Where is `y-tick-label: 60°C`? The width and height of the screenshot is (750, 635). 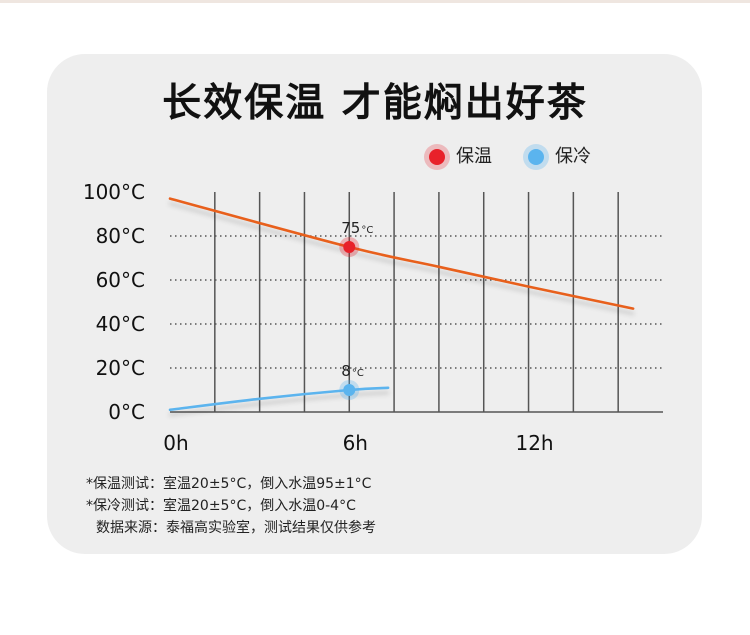
y-tick-label: 60°C is located at coordinates (120, 280).